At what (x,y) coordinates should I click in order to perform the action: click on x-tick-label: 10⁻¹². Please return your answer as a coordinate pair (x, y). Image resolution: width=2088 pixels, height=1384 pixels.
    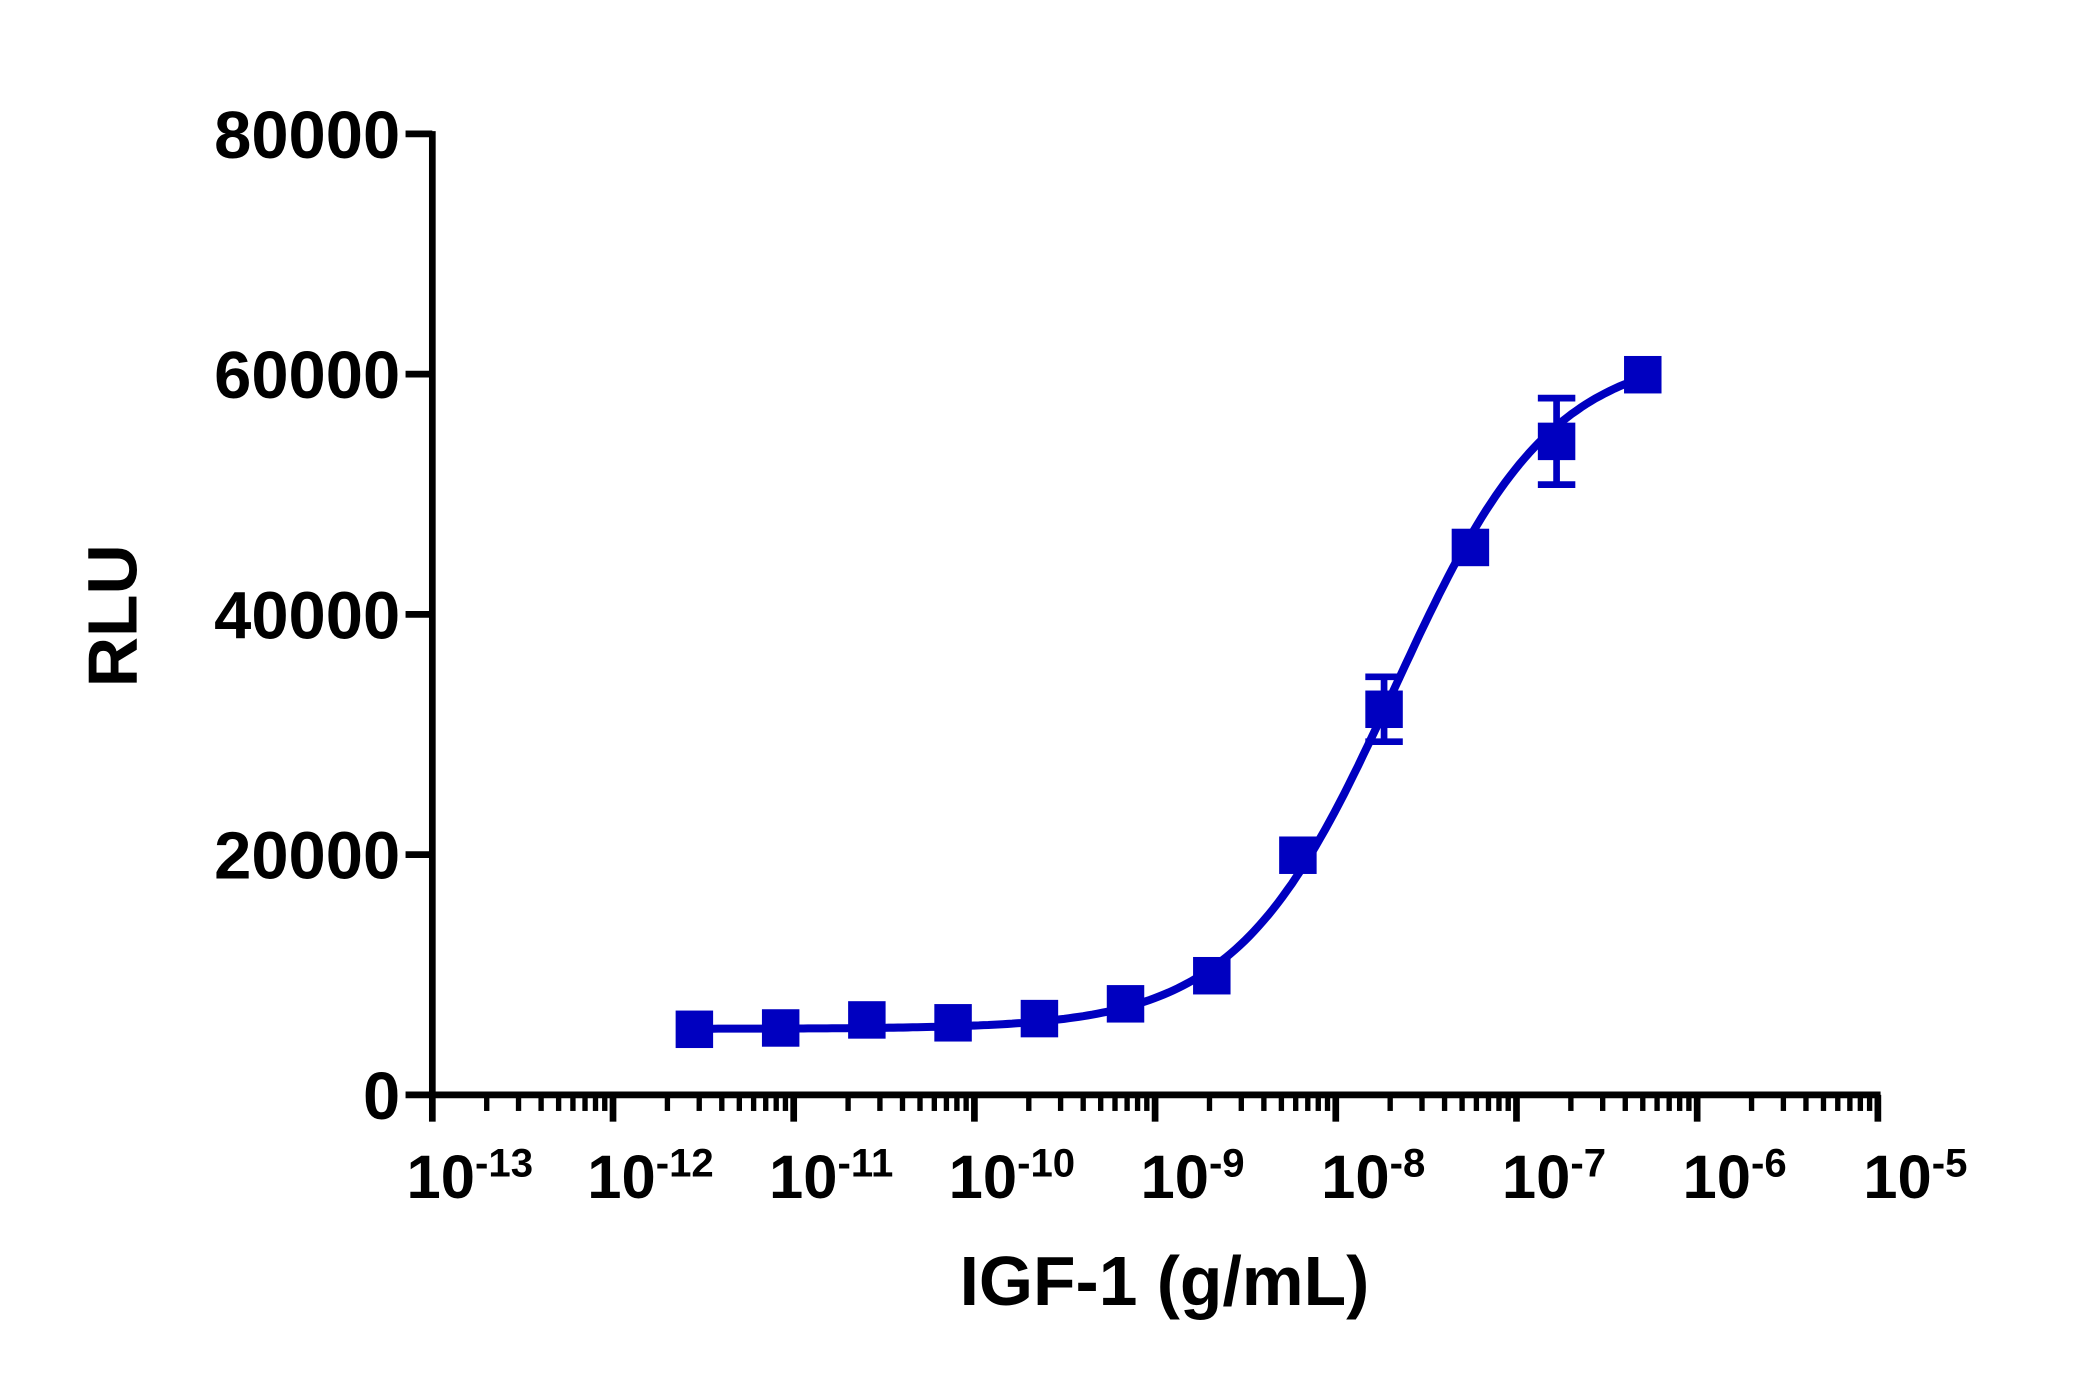
    Looking at the image, I should click on (650, 1176).